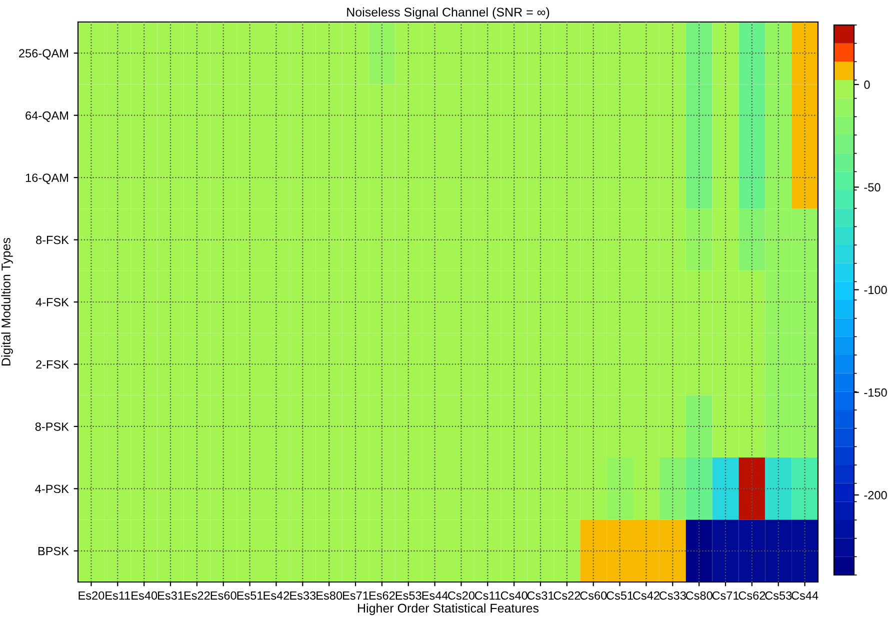 The width and height of the screenshot is (892, 620). I want to click on x-tick-label: Cs33, so click(672, 595).